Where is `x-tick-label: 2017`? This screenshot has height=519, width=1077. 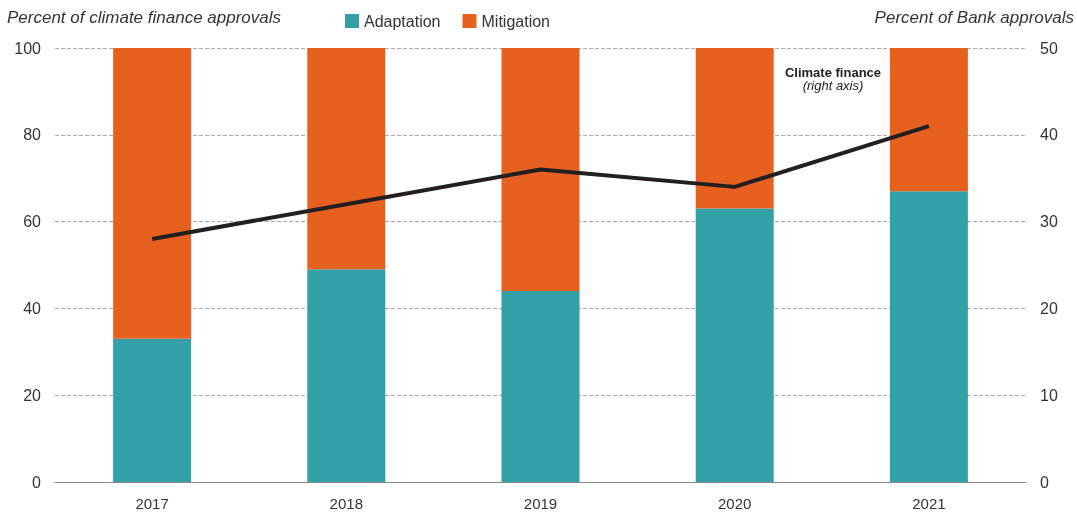
x-tick-label: 2017 is located at coordinates (152, 503).